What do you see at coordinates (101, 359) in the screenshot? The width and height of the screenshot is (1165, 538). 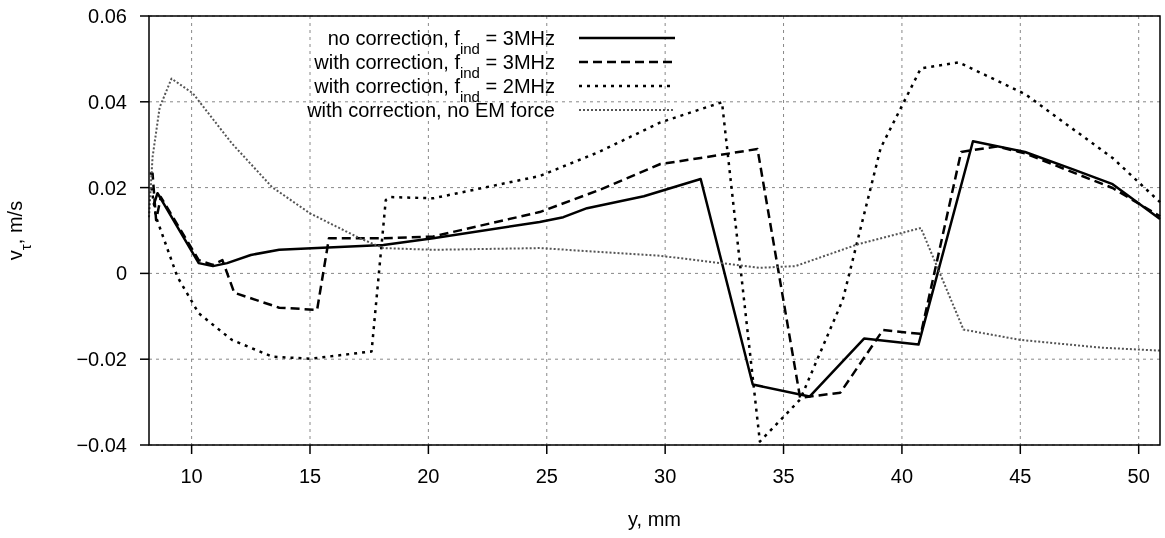 I see `y-tick-label: −0.02` at bounding box center [101, 359].